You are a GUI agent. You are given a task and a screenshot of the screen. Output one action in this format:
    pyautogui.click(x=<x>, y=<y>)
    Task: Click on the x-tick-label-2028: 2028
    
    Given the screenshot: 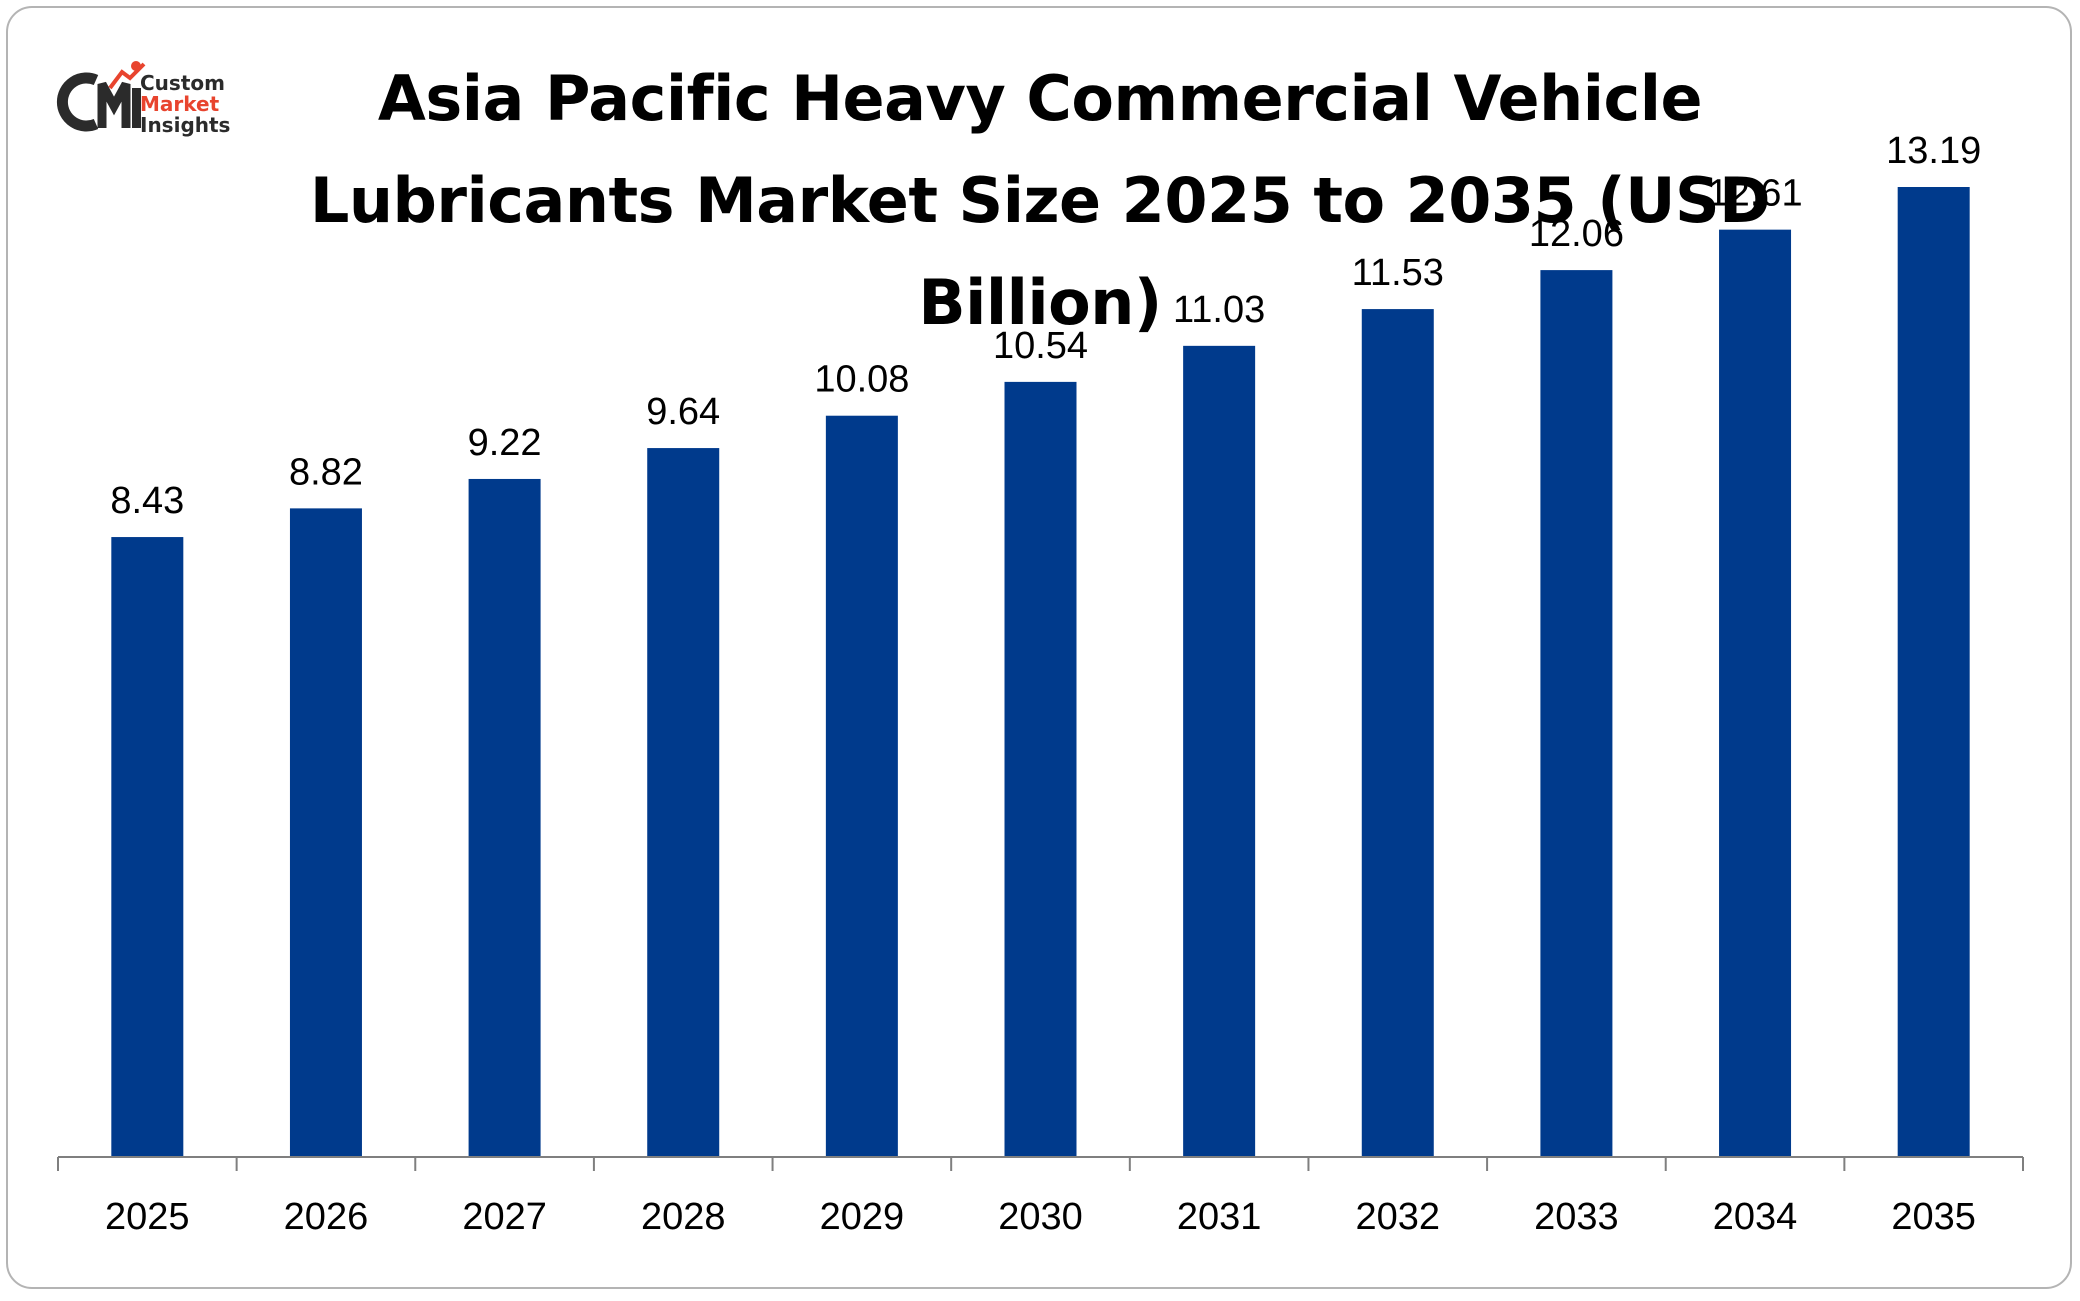 What is the action you would take?
    pyautogui.click(x=683, y=1217)
    